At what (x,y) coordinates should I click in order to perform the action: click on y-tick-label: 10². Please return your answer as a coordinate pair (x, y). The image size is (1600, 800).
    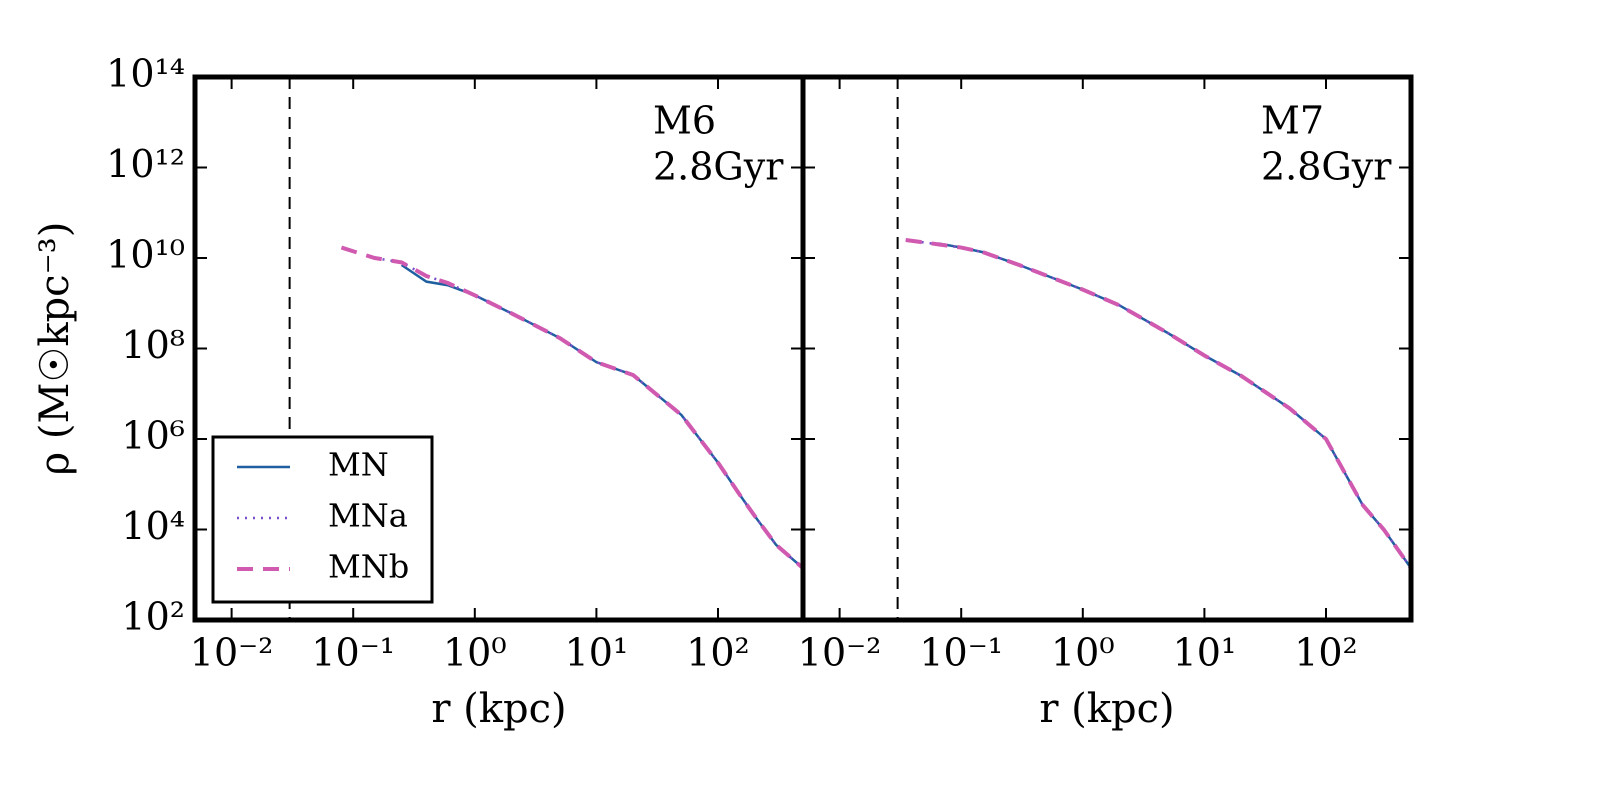
    Looking at the image, I should click on (153, 617).